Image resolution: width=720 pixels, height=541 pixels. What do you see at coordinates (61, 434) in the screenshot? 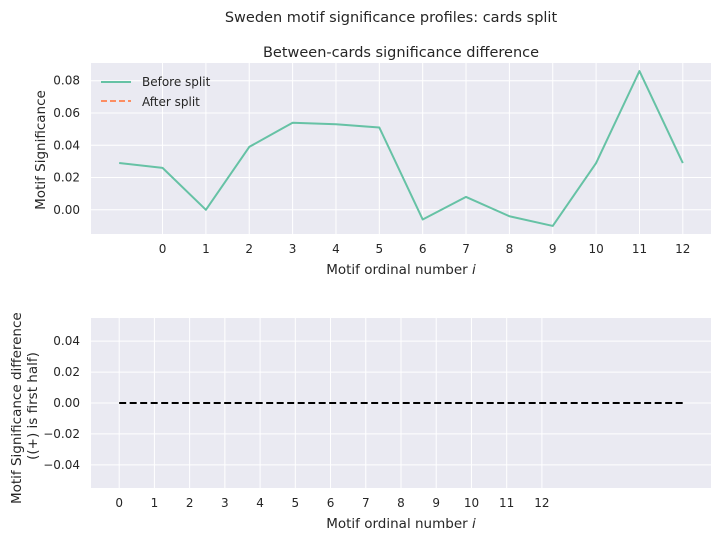
I see `bottom-y-tick-label: −0.02` at bounding box center [61, 434].